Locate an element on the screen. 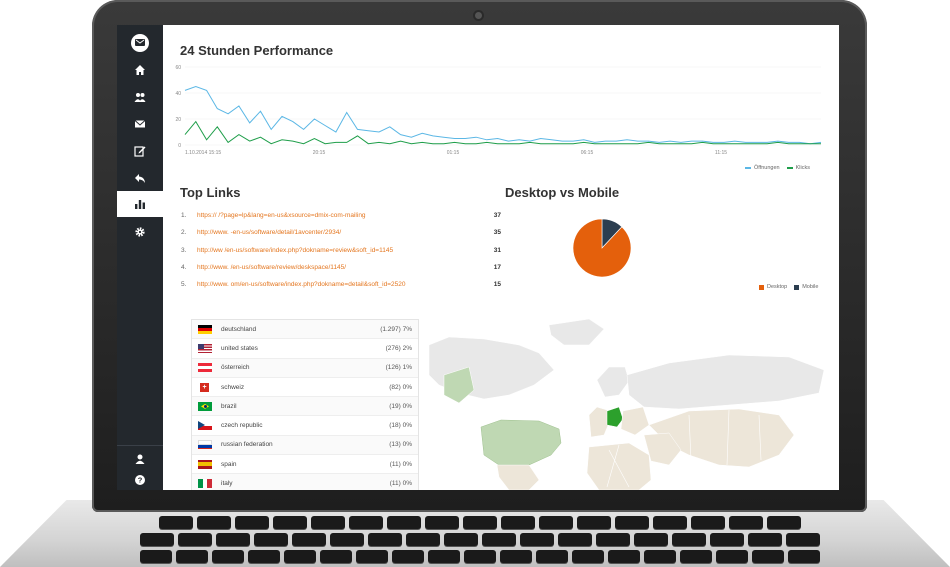  legend-swatch-clicks is located at coordinates (789, 168).